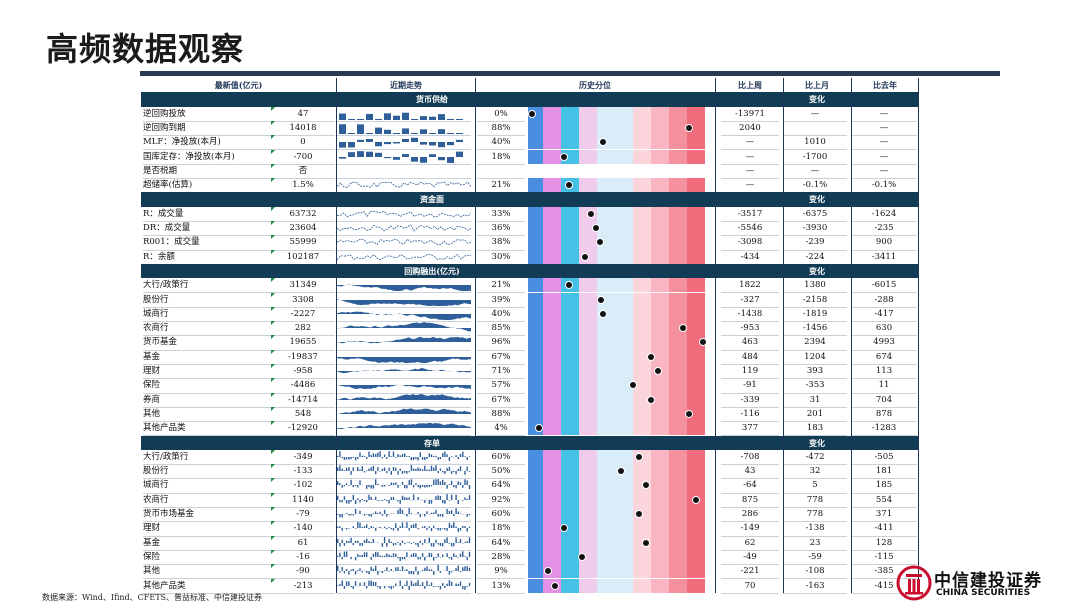 The height and width of the screenshot is (608, 1080). What do you see at coordinates (238, 86) in the screenshot?
I see `header-latest: 最新值(亿元)` at bounding box center [238, 86].